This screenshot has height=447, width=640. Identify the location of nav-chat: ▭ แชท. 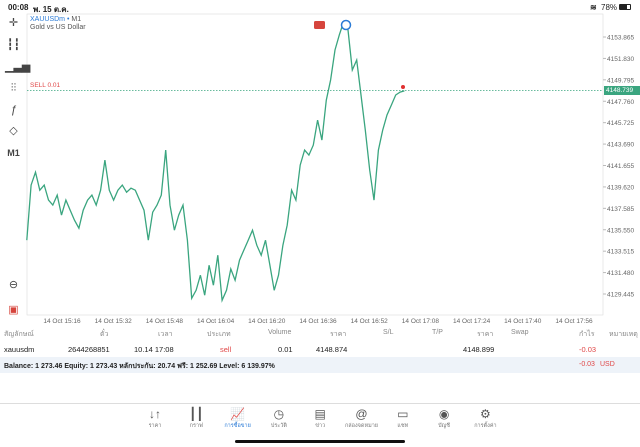
(403, 418).